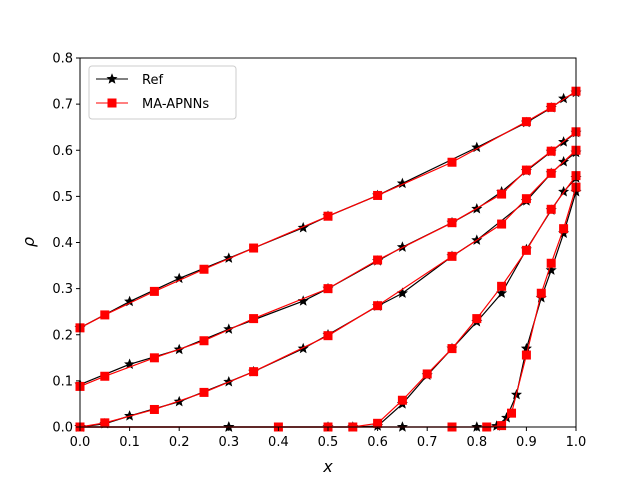  What do you see at coordinates (377, 442) in the screenshot?
I see `x-tick-label: 0.6` at bounding box center [377, 442].